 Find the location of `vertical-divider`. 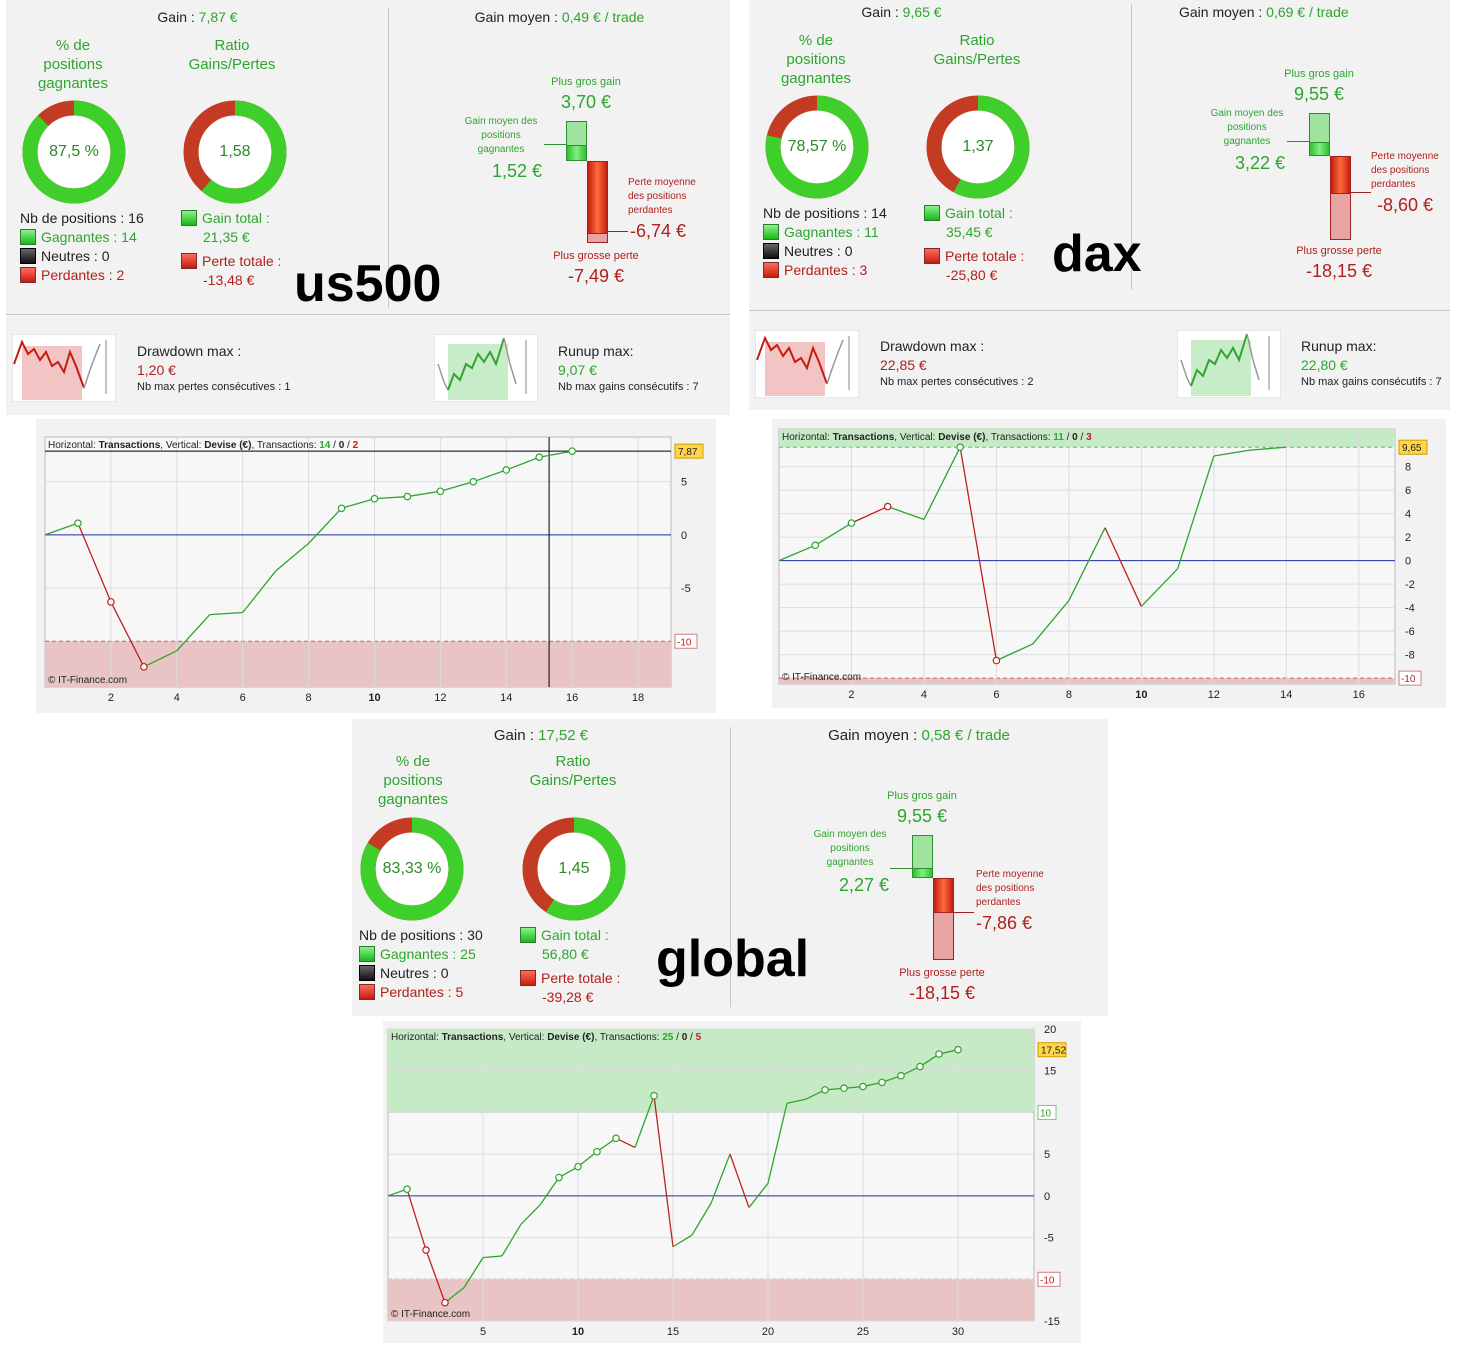

vertical-divider is located at coordinates (730, 867).